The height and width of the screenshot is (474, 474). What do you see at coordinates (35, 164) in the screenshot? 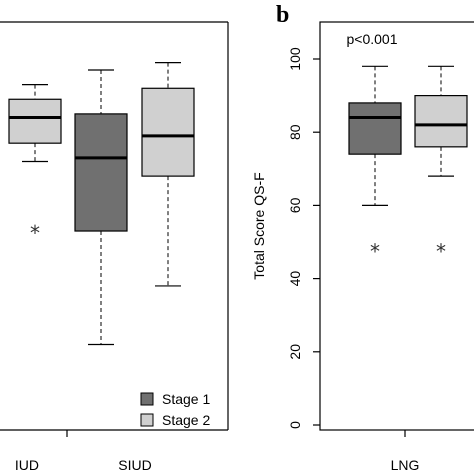
I see `box-iud-stage2: *` at bounding box center [35, 164].